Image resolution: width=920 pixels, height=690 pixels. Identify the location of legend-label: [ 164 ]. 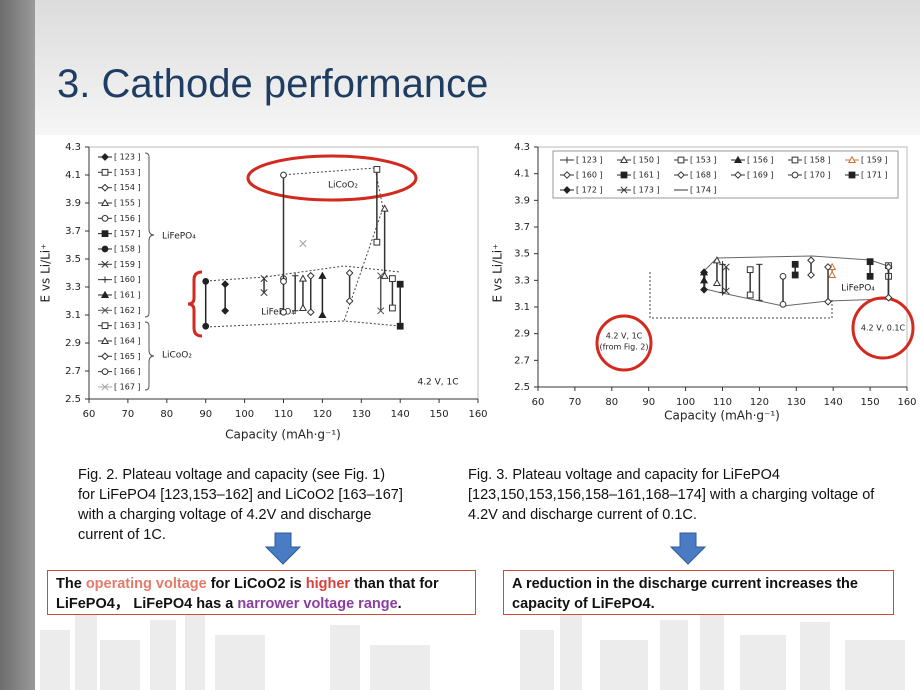
(127, 340).